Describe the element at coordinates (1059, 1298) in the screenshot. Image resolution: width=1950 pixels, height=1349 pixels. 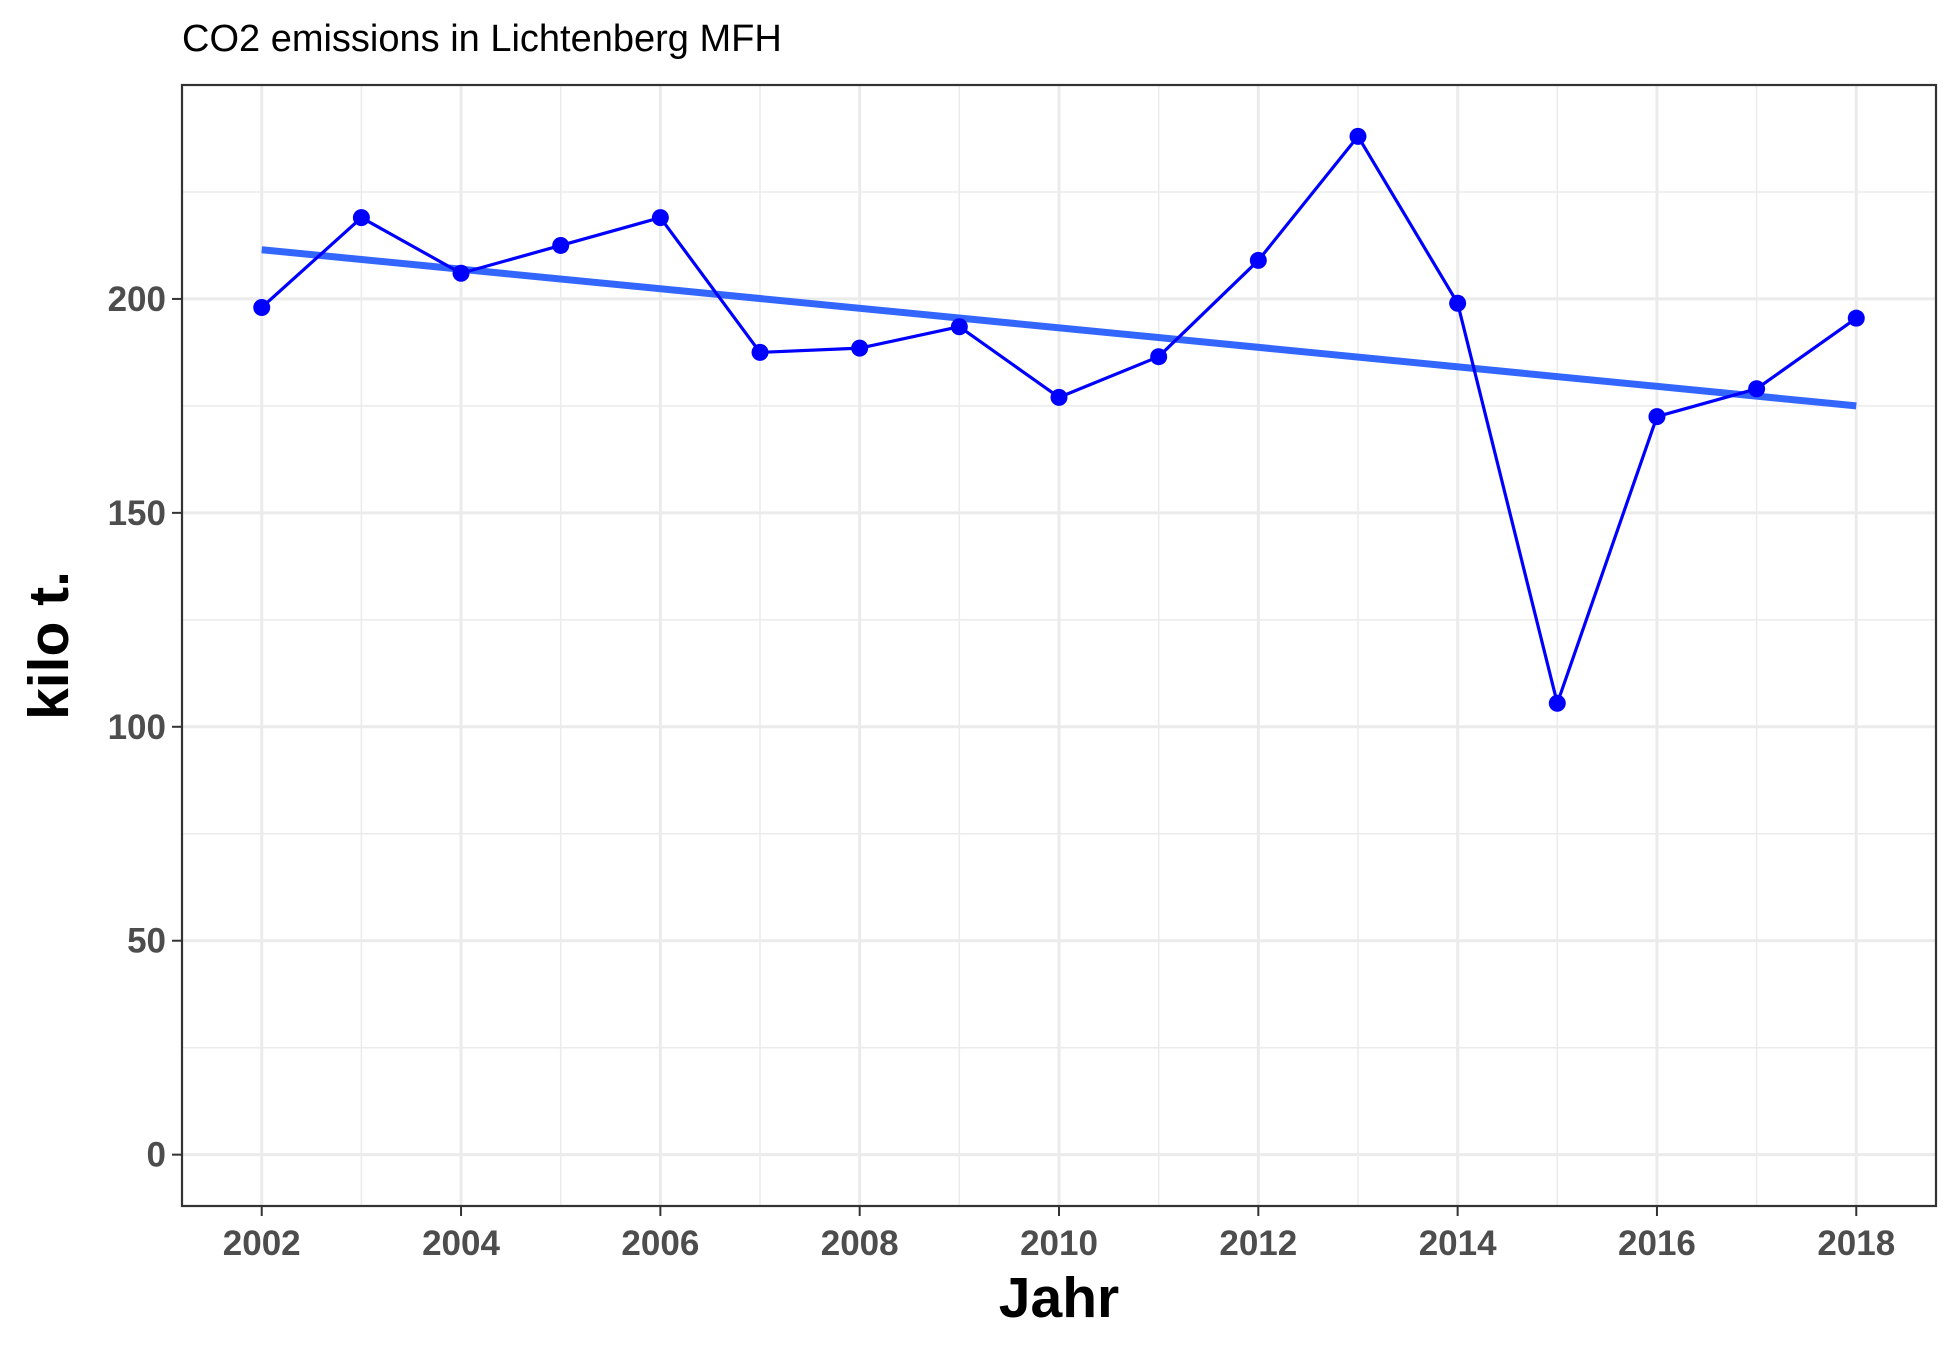
I see `x-axis-title: Jahr` at that location.